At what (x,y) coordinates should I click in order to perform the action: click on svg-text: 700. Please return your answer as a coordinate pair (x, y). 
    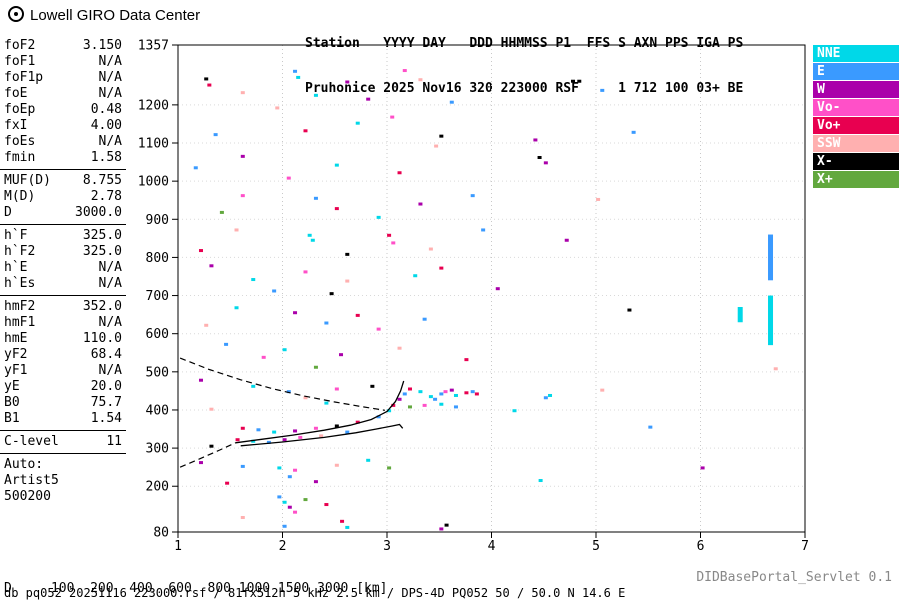
    Looking at the image, I should click on (157, 296).